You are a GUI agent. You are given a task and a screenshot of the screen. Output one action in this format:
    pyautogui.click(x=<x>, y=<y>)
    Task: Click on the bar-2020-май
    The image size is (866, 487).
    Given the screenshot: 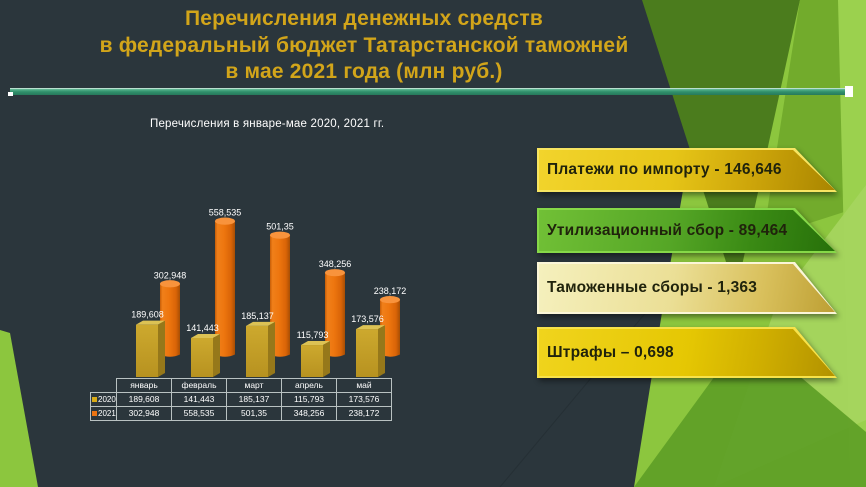 What is the action you would take?
    pyautogui.click(x=367, y=353)
    